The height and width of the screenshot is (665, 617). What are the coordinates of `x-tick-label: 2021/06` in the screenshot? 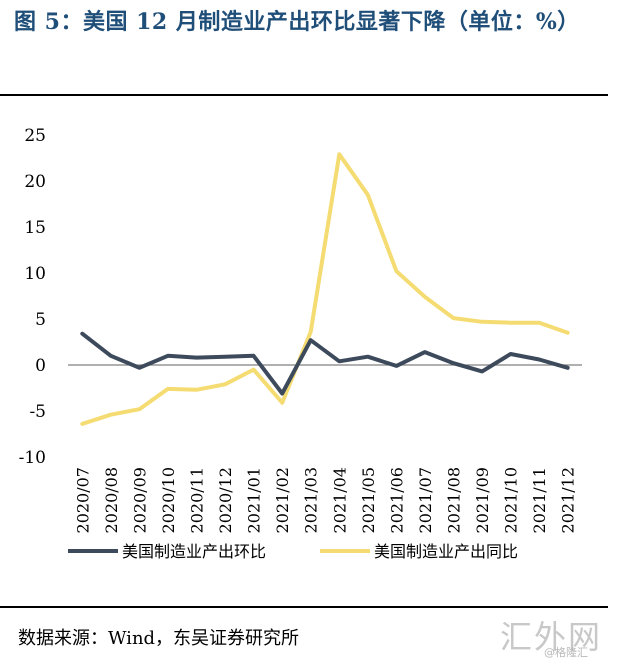 It's located at (396, 500).